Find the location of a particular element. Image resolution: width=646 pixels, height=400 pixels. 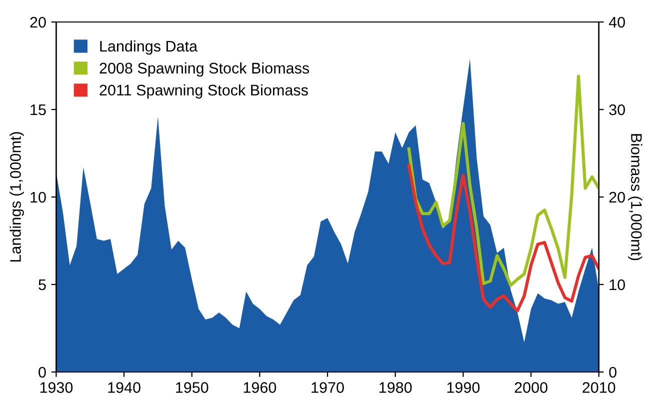

y-tick-label: 20 is located at coordinates (38, 22).